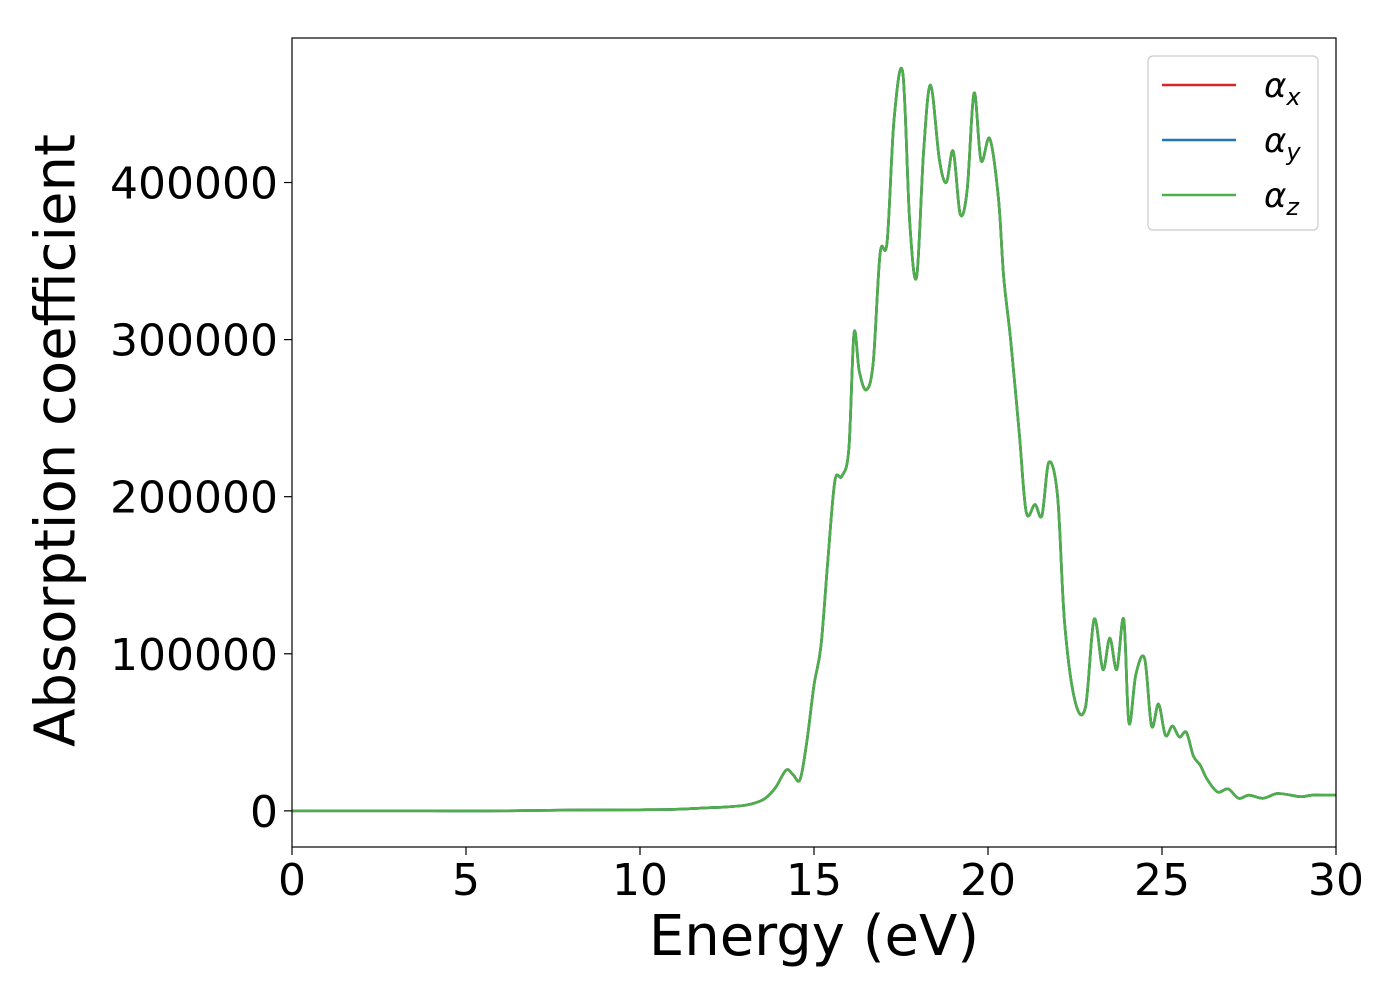  I want to click on y-tick-label: 0, so click(264, 812).